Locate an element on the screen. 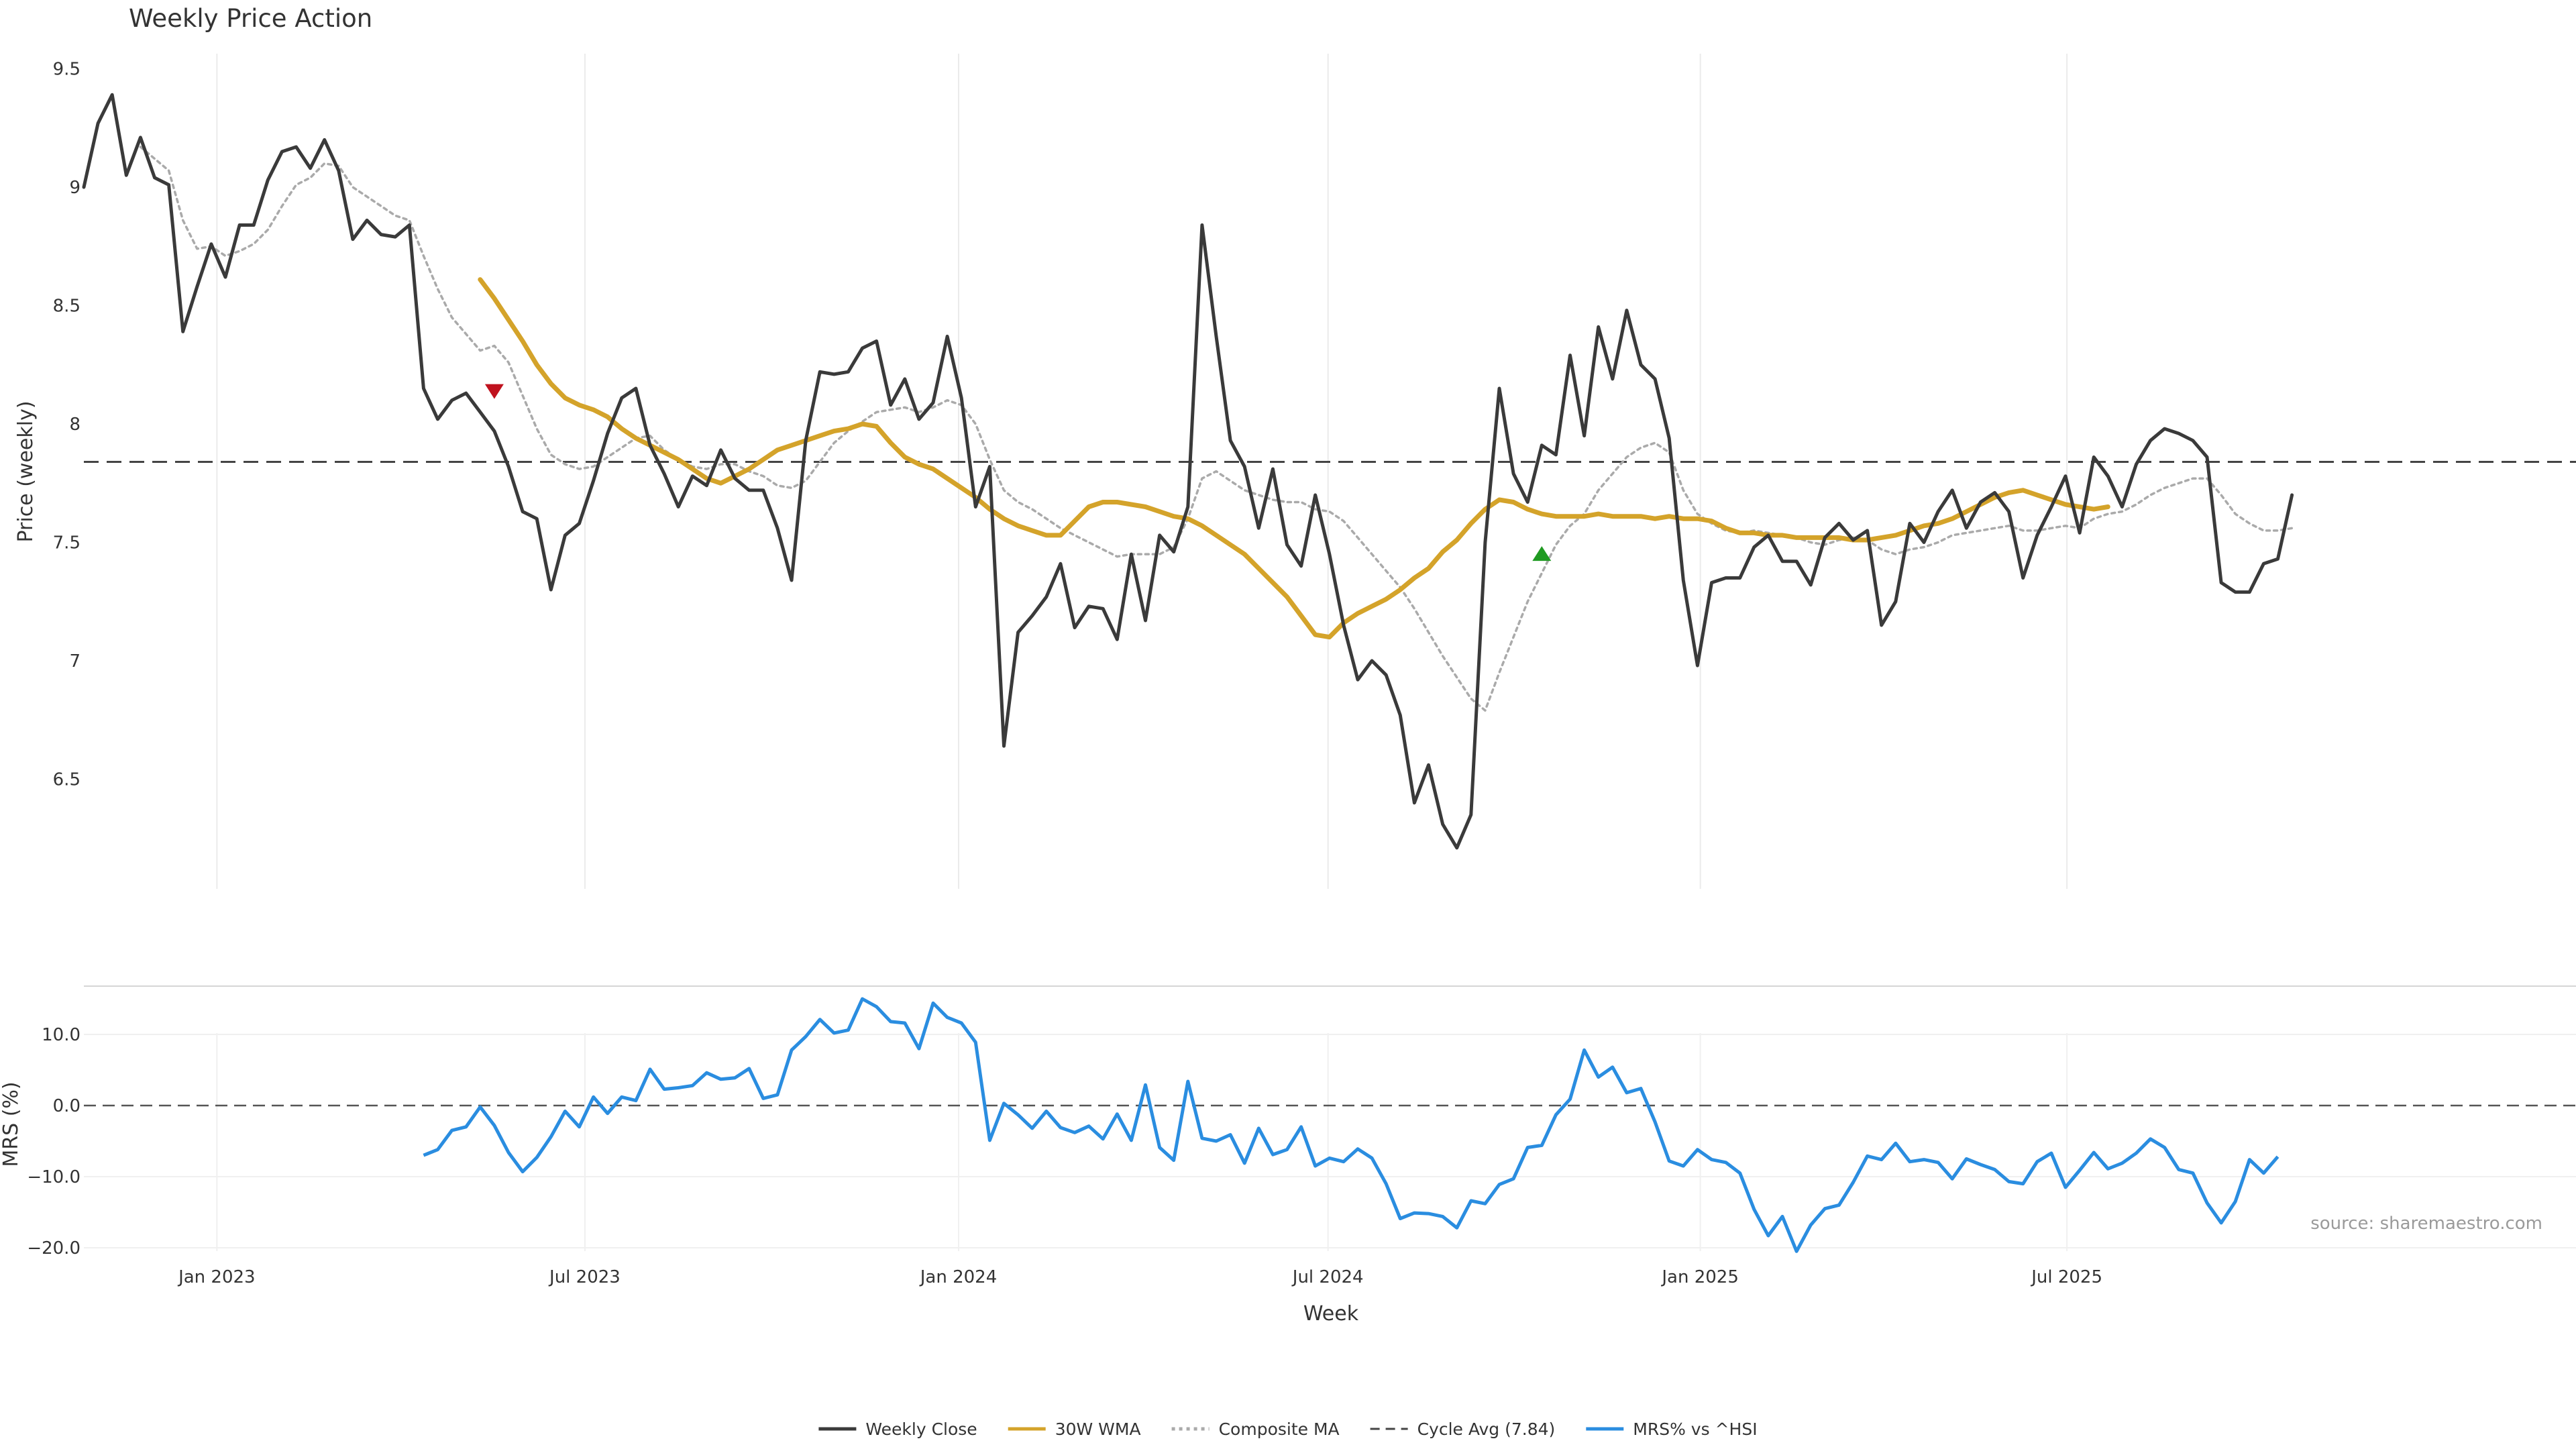 This screenshot has height=1449, width=2576. x-tick-label: Jan 2024 is located at coordinates (958, 1277).